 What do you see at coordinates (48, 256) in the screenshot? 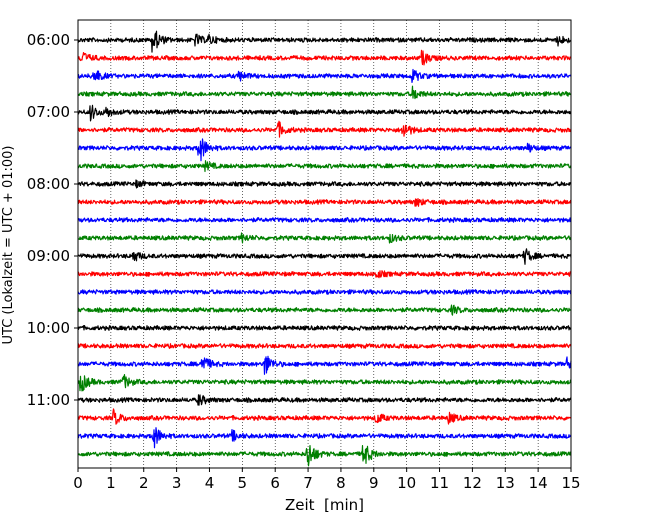
I see `y-tick-label: 09:00` at bounding box center [48, 256].